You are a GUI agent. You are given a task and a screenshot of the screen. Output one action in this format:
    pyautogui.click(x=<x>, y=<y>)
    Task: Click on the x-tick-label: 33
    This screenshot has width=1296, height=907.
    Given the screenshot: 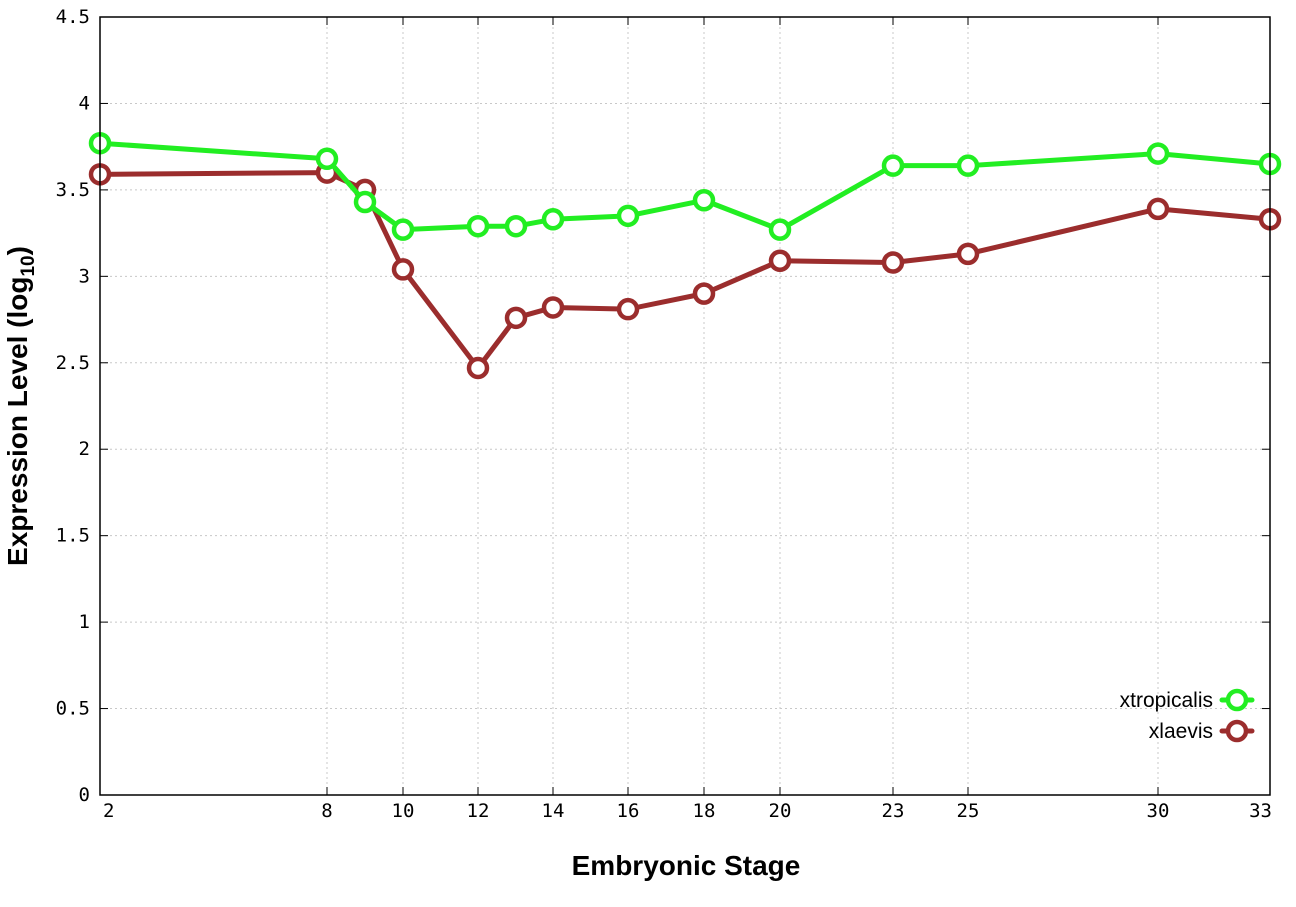 What is the action you would take?
    pyautogui.click(x=1260, y=811)
    